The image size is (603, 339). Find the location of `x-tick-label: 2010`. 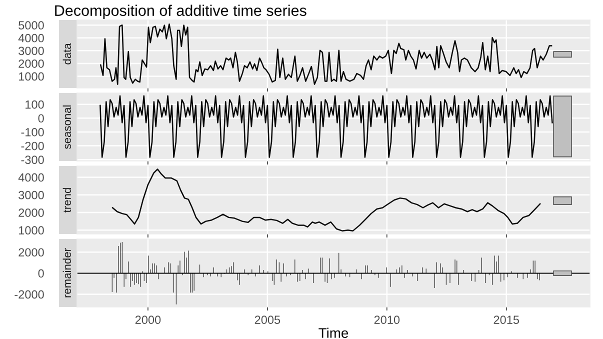

x-tick-label: 2010 is located at coordinates (387, 320).